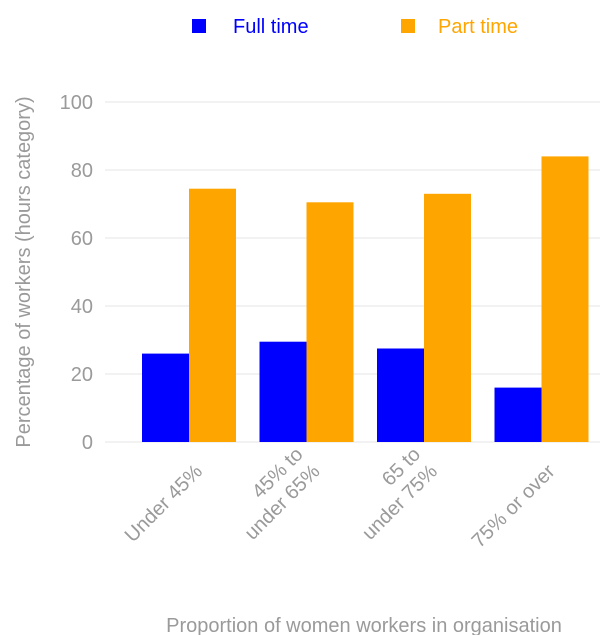 The image size is (611, 635). I want to click on y-tick-label: 0, so click(87, 443).